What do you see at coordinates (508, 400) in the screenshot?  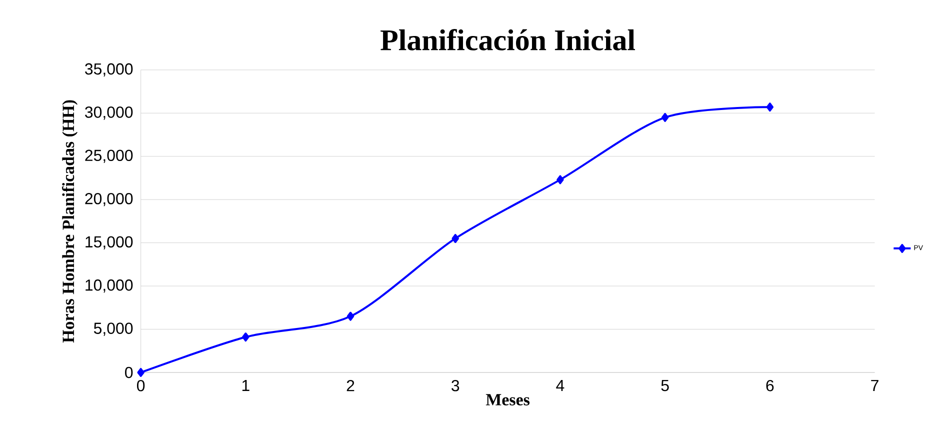 I see `x-axis-title: Meses` at bounding box center [508, 400].